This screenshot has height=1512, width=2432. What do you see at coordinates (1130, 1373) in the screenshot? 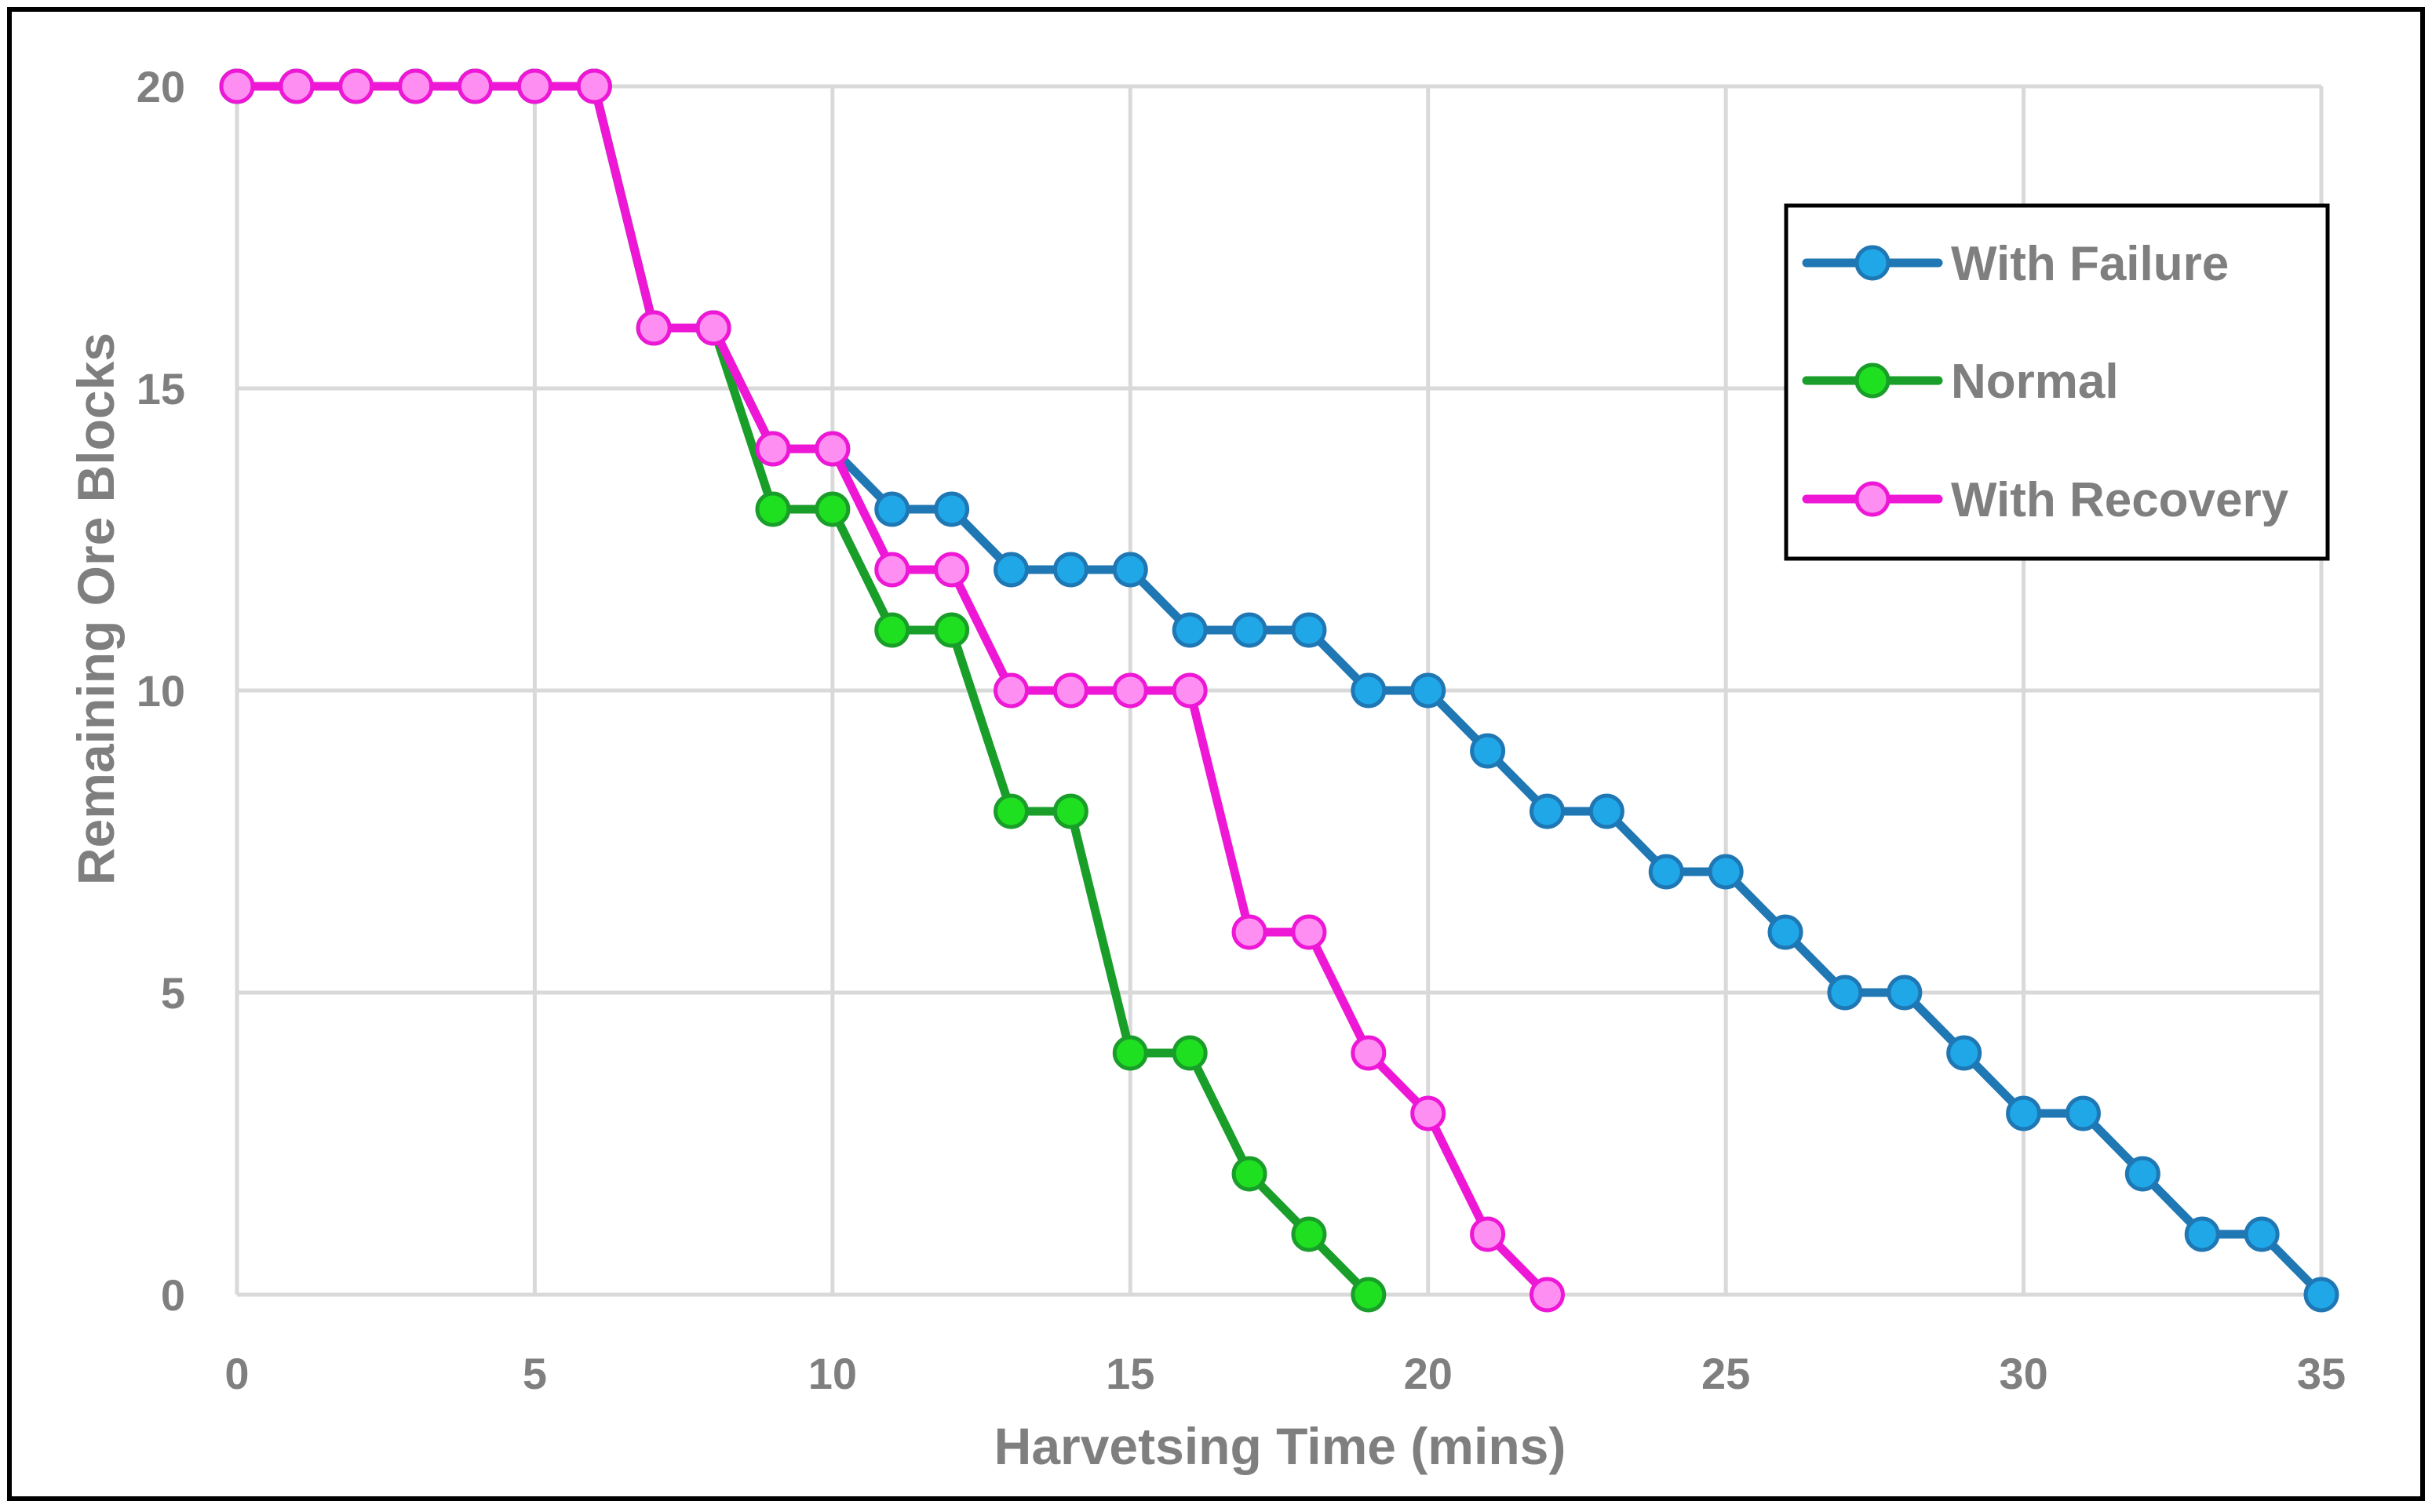
I see `x-tick-label-15: 15` at bounding box center [1130, 1373].